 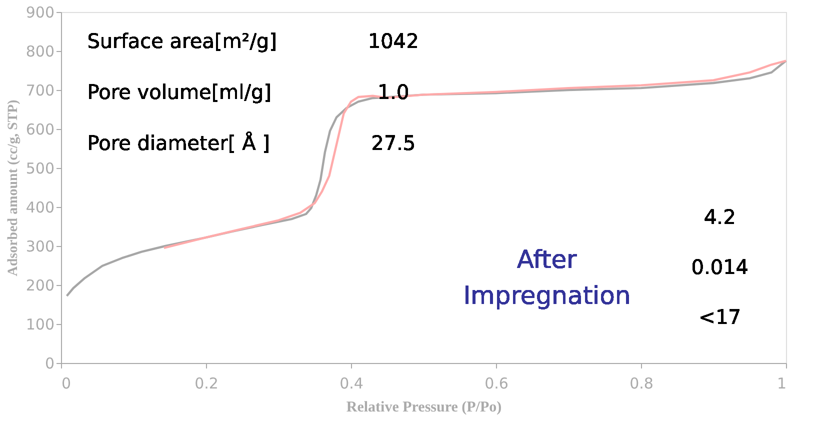 What do you see at coordinates (40, 285) in the screenshot?
I see `y-tick-label: 200` at bounding box center [40, 285].